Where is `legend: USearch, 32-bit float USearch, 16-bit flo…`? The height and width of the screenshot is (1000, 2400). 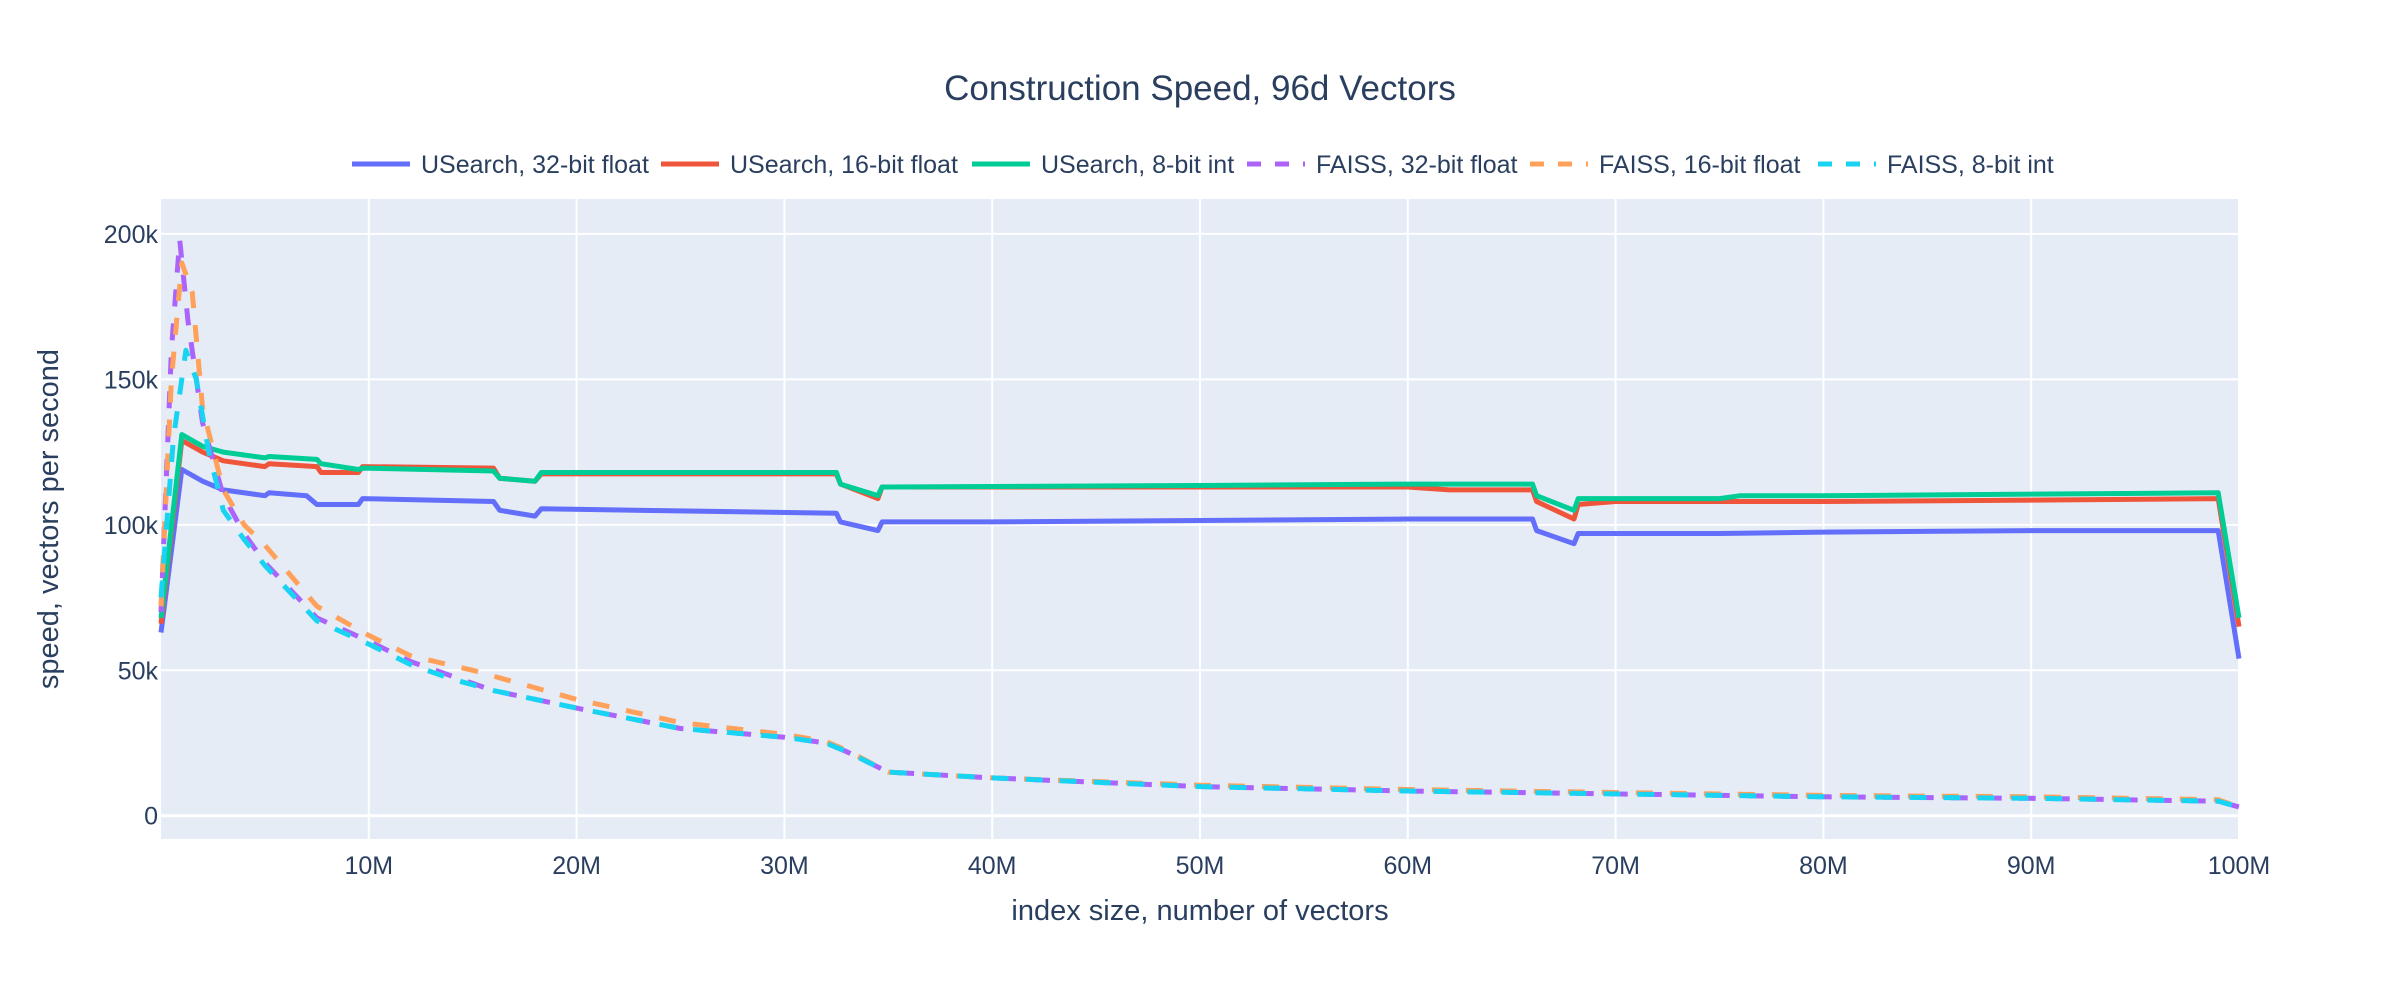
legend: USearch, 32-bit float USearch, 16-bit flo… is located at coordinates (1203, 165).